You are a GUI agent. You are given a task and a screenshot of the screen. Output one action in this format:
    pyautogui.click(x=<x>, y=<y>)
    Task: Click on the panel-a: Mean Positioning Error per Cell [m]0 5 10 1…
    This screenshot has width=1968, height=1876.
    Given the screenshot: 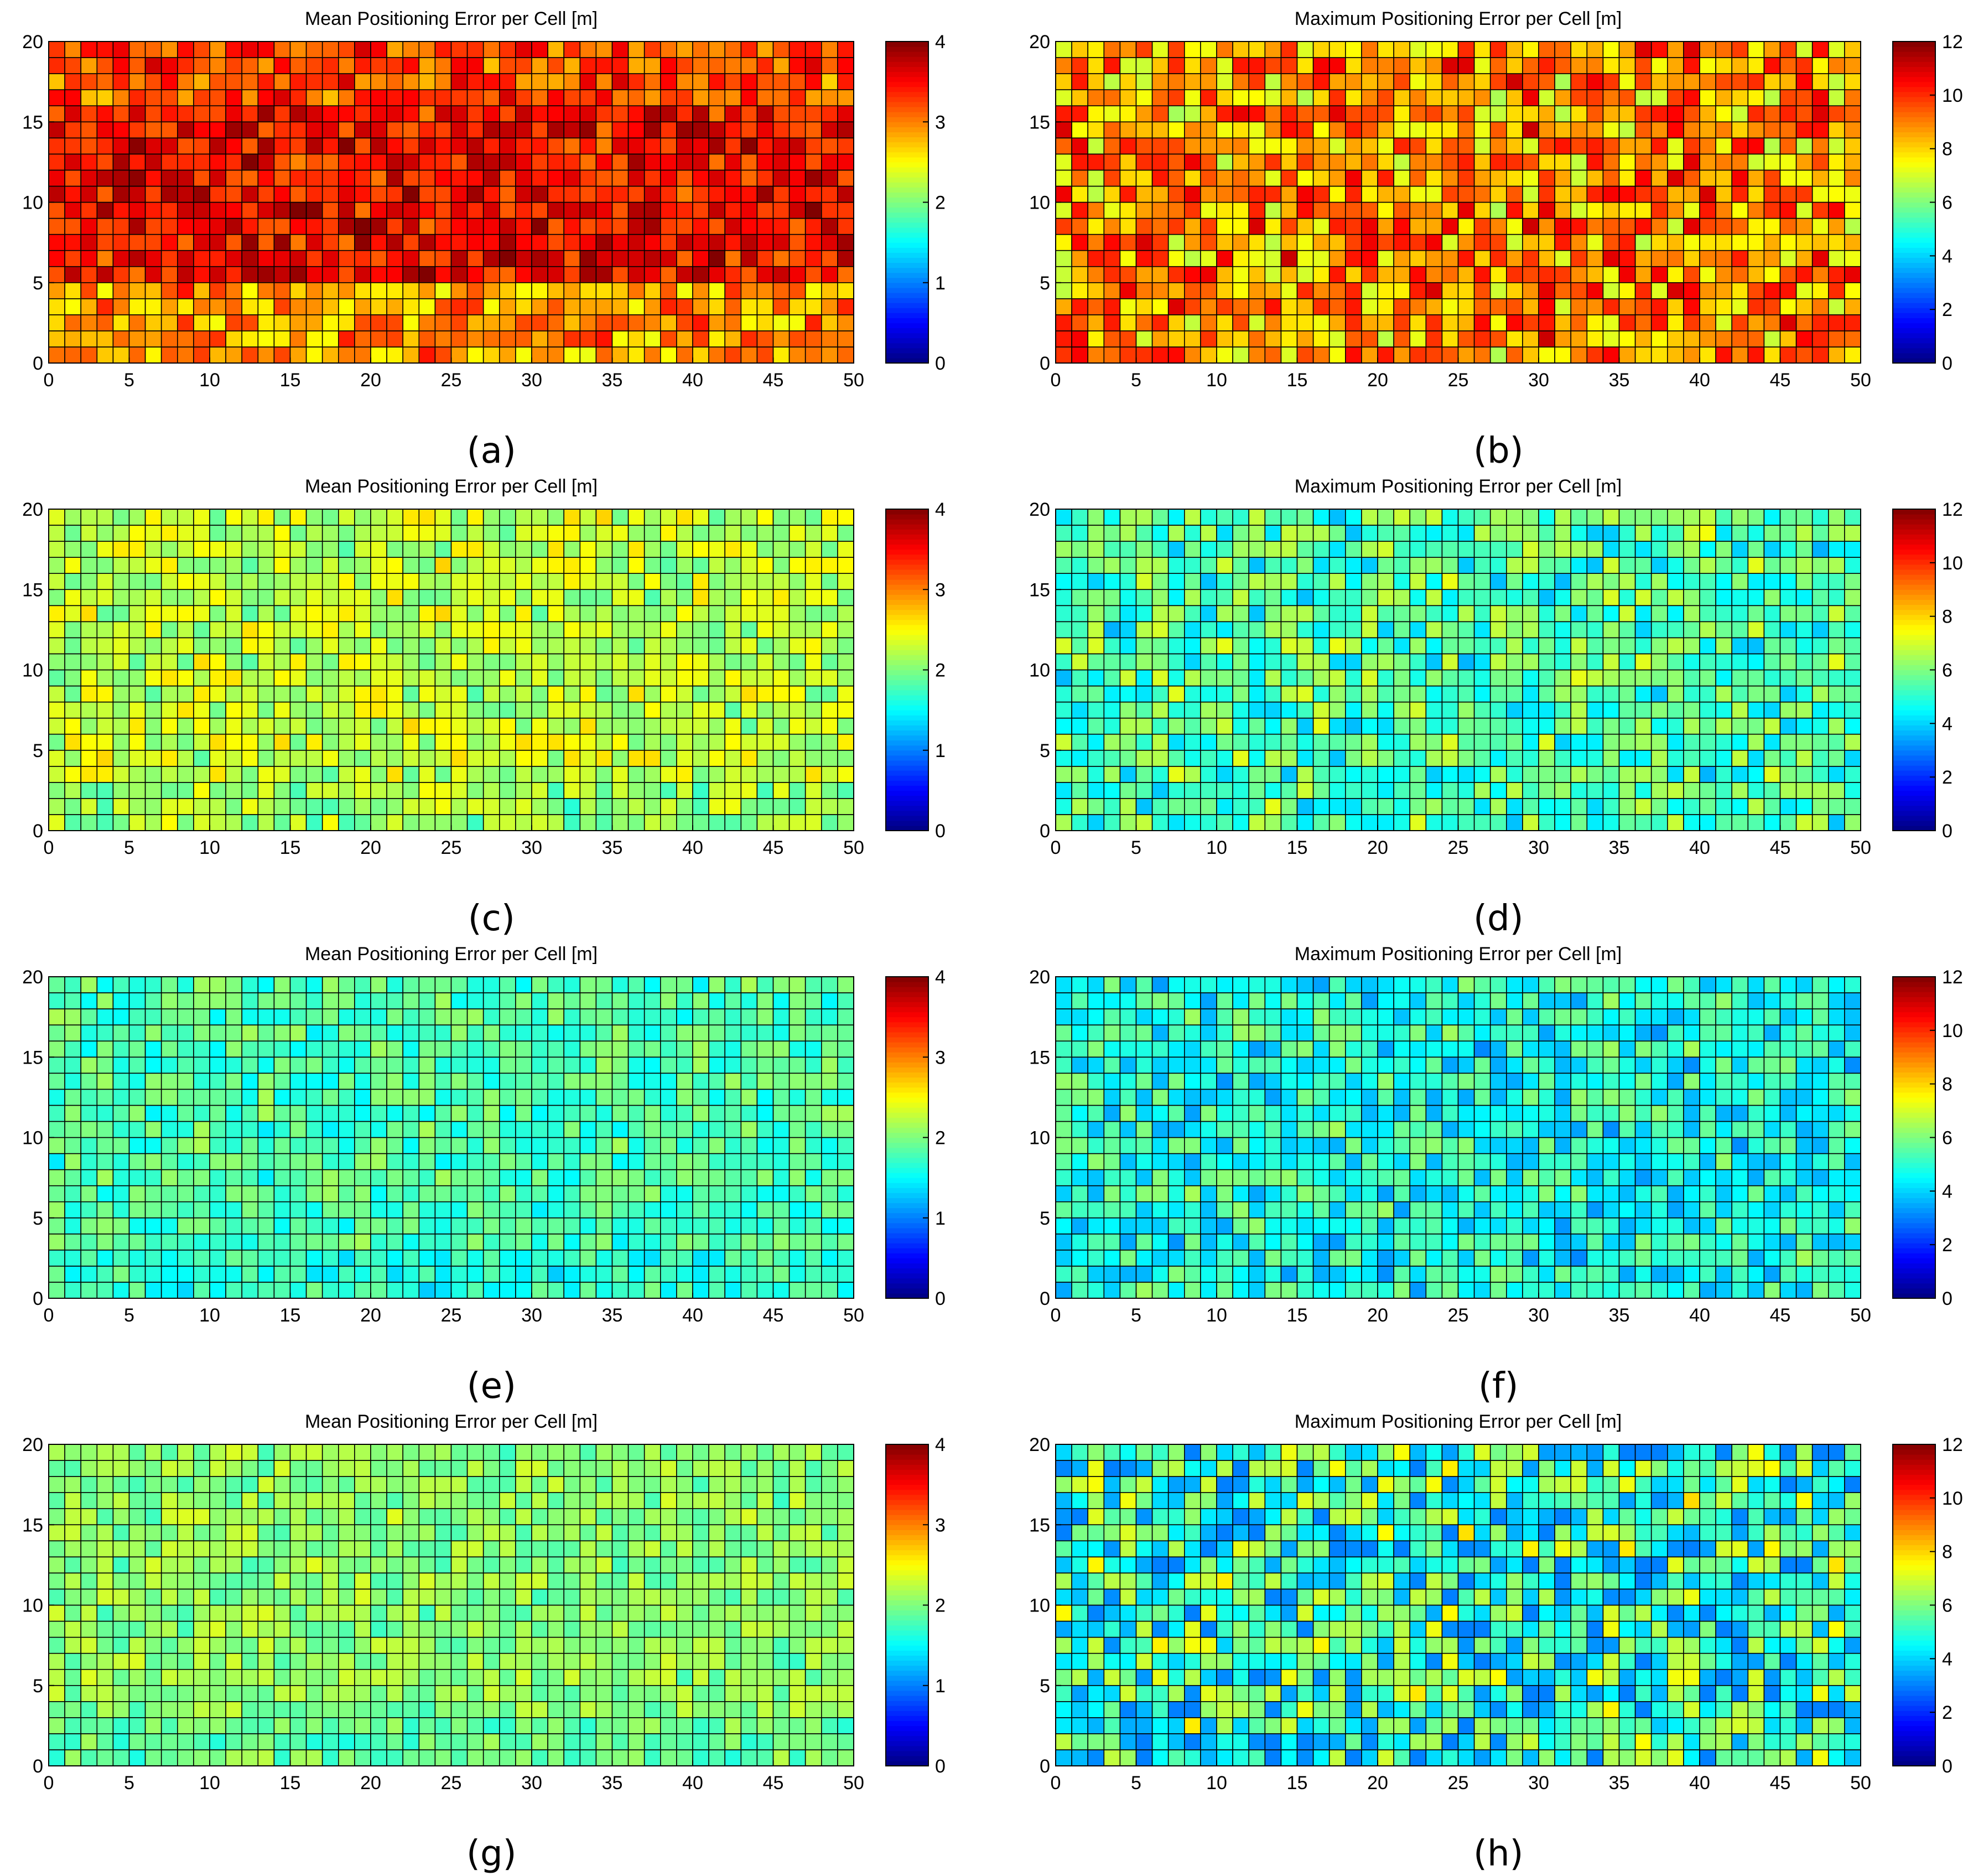 What is the action you would take?
    pyautogui.click(x=484, y=239)
    